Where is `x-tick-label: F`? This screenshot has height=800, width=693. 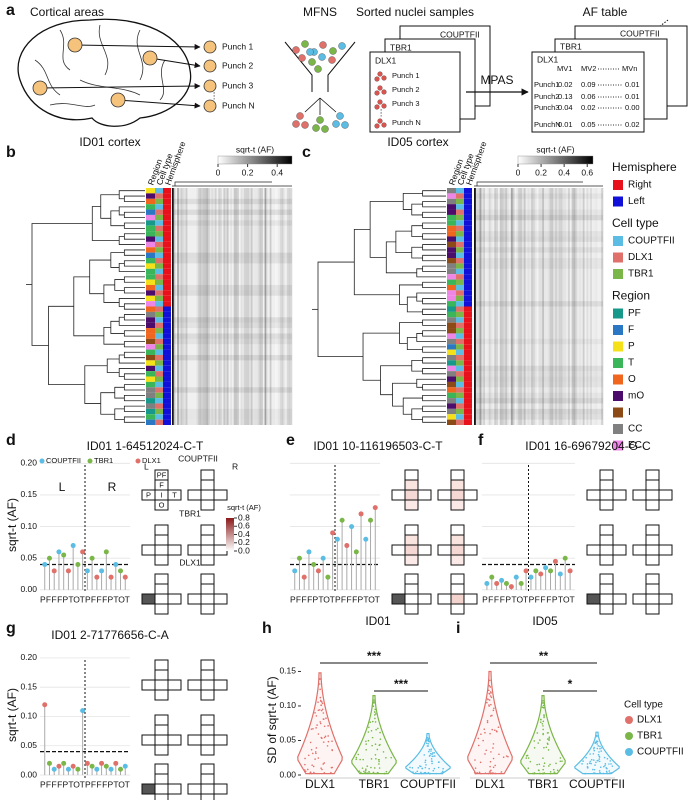
x-tick-label: F is located at coordinates (93, 784).